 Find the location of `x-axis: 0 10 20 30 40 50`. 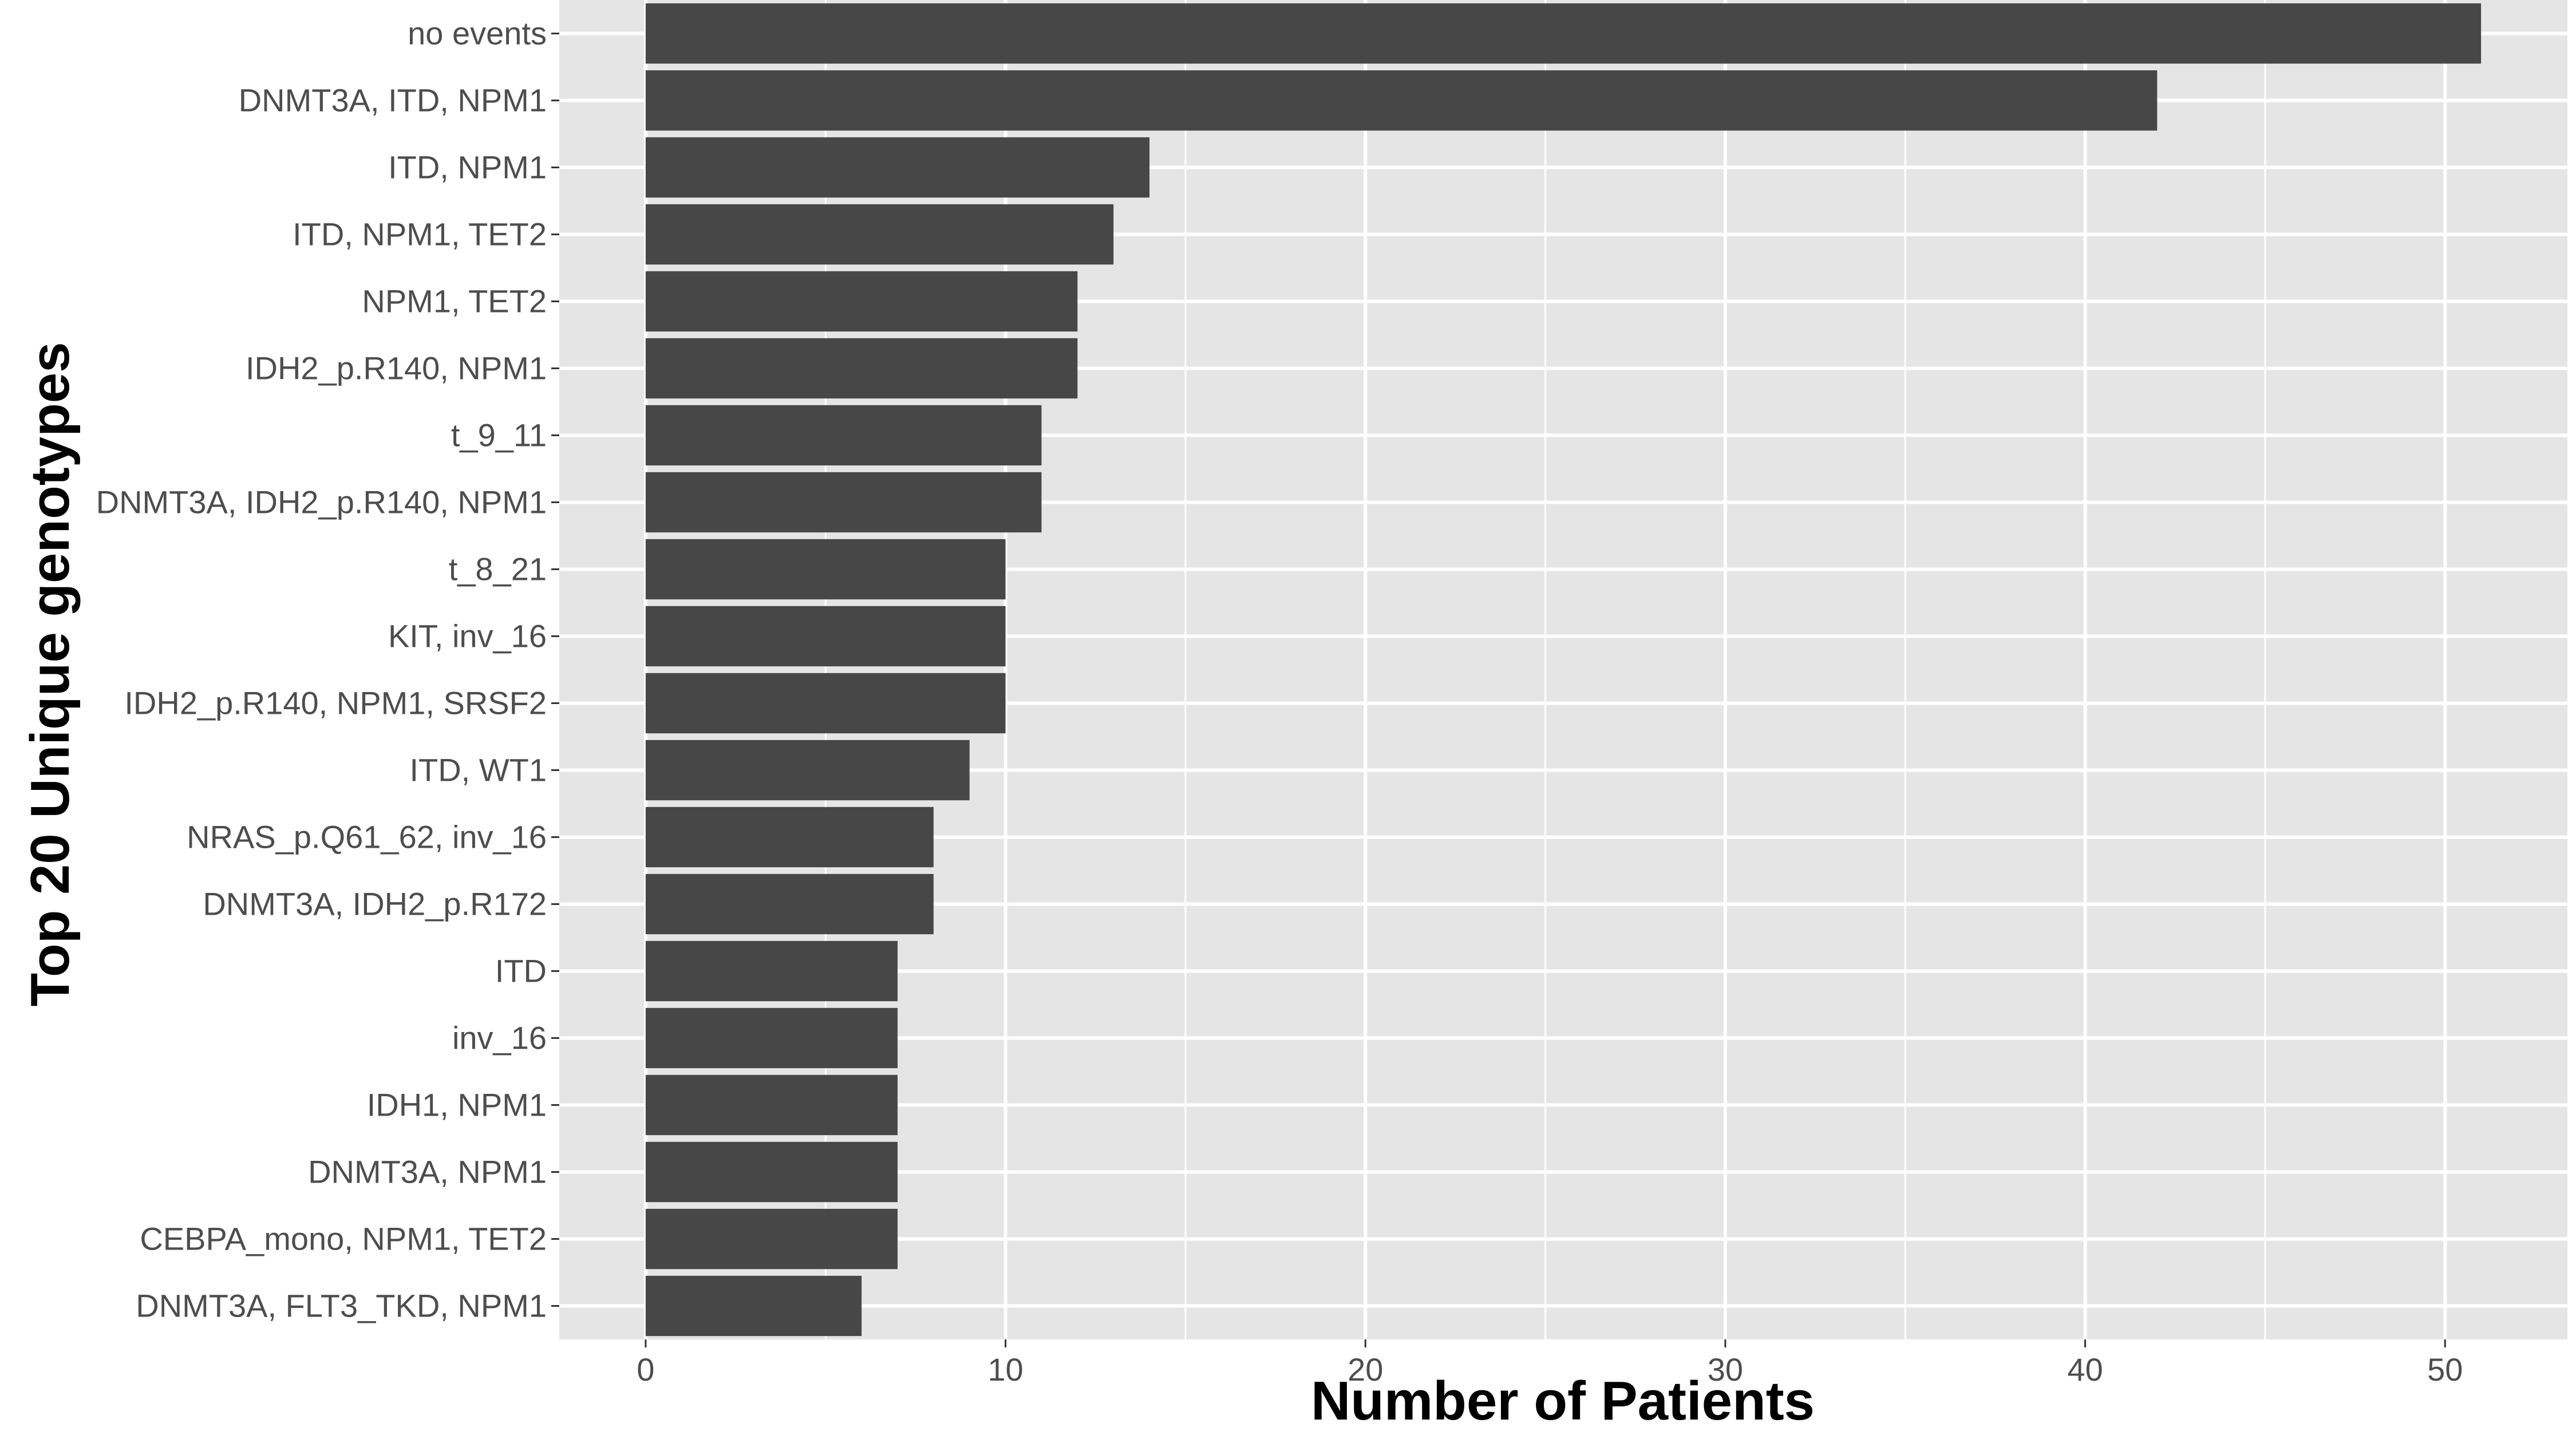

x-axis: 0 10 20 30 40 50 is located at coordinates (1550, 1363).